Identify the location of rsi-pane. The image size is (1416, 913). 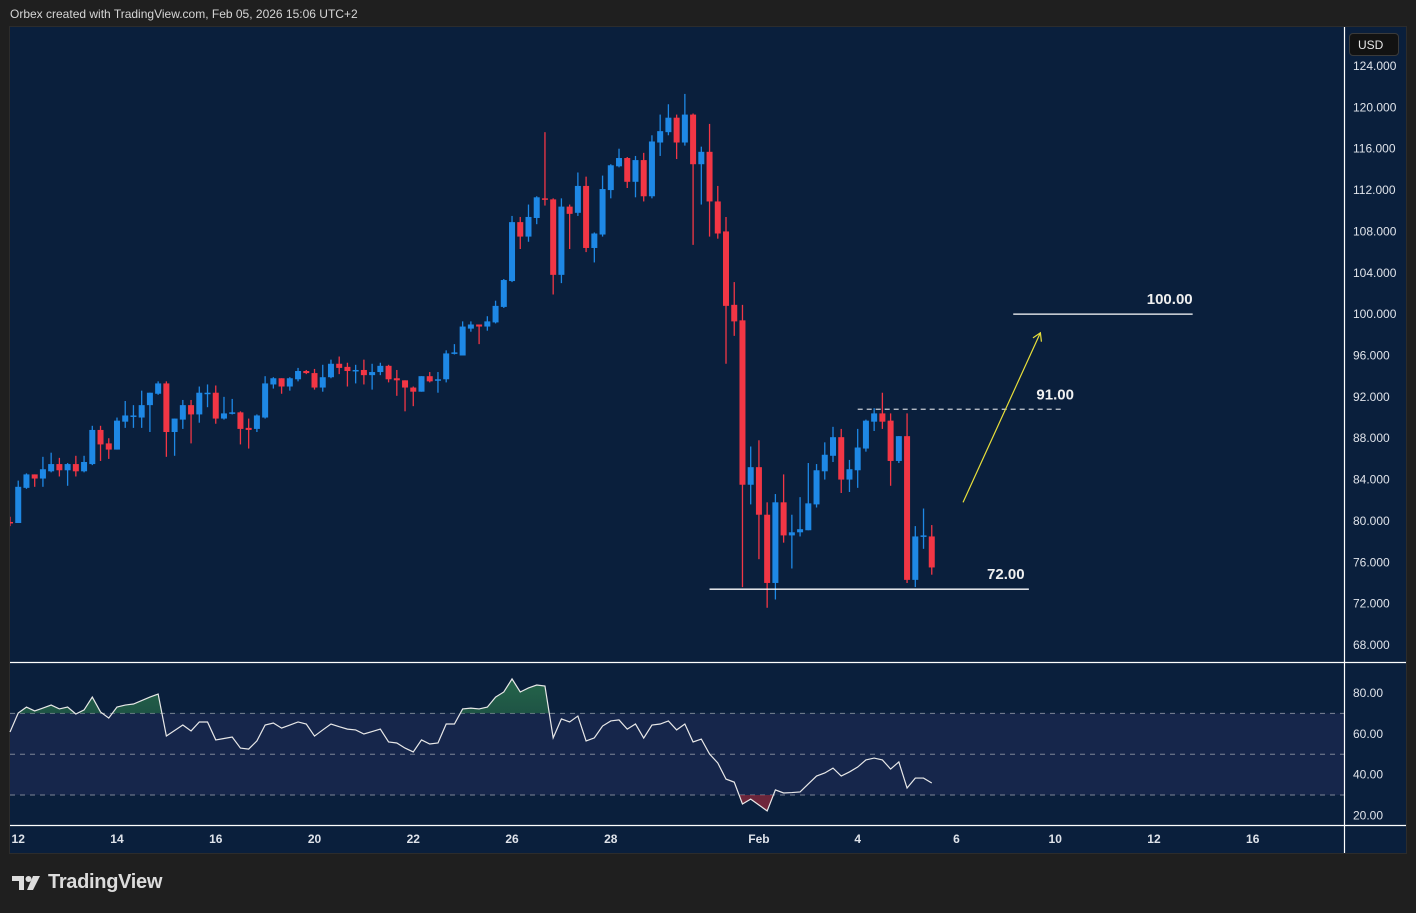
(676, 744).